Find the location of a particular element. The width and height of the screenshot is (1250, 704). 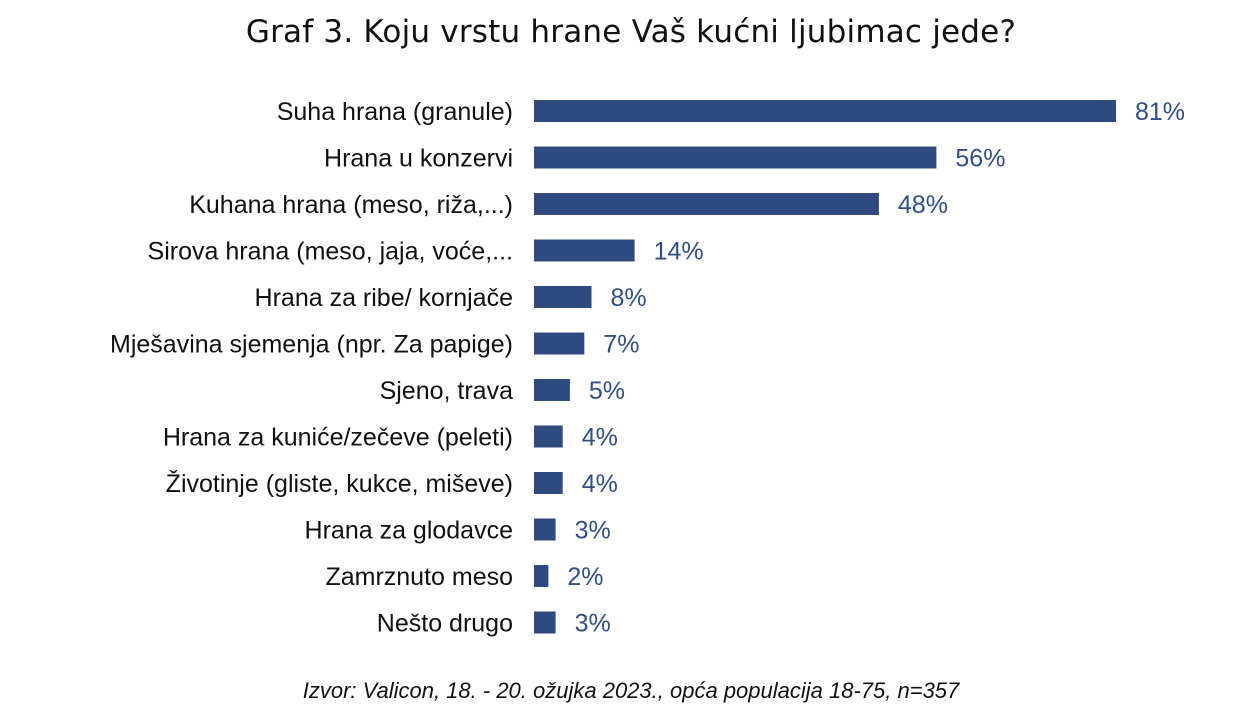

category-label: Hrana u konzervi is located at coordinates (418, 159).